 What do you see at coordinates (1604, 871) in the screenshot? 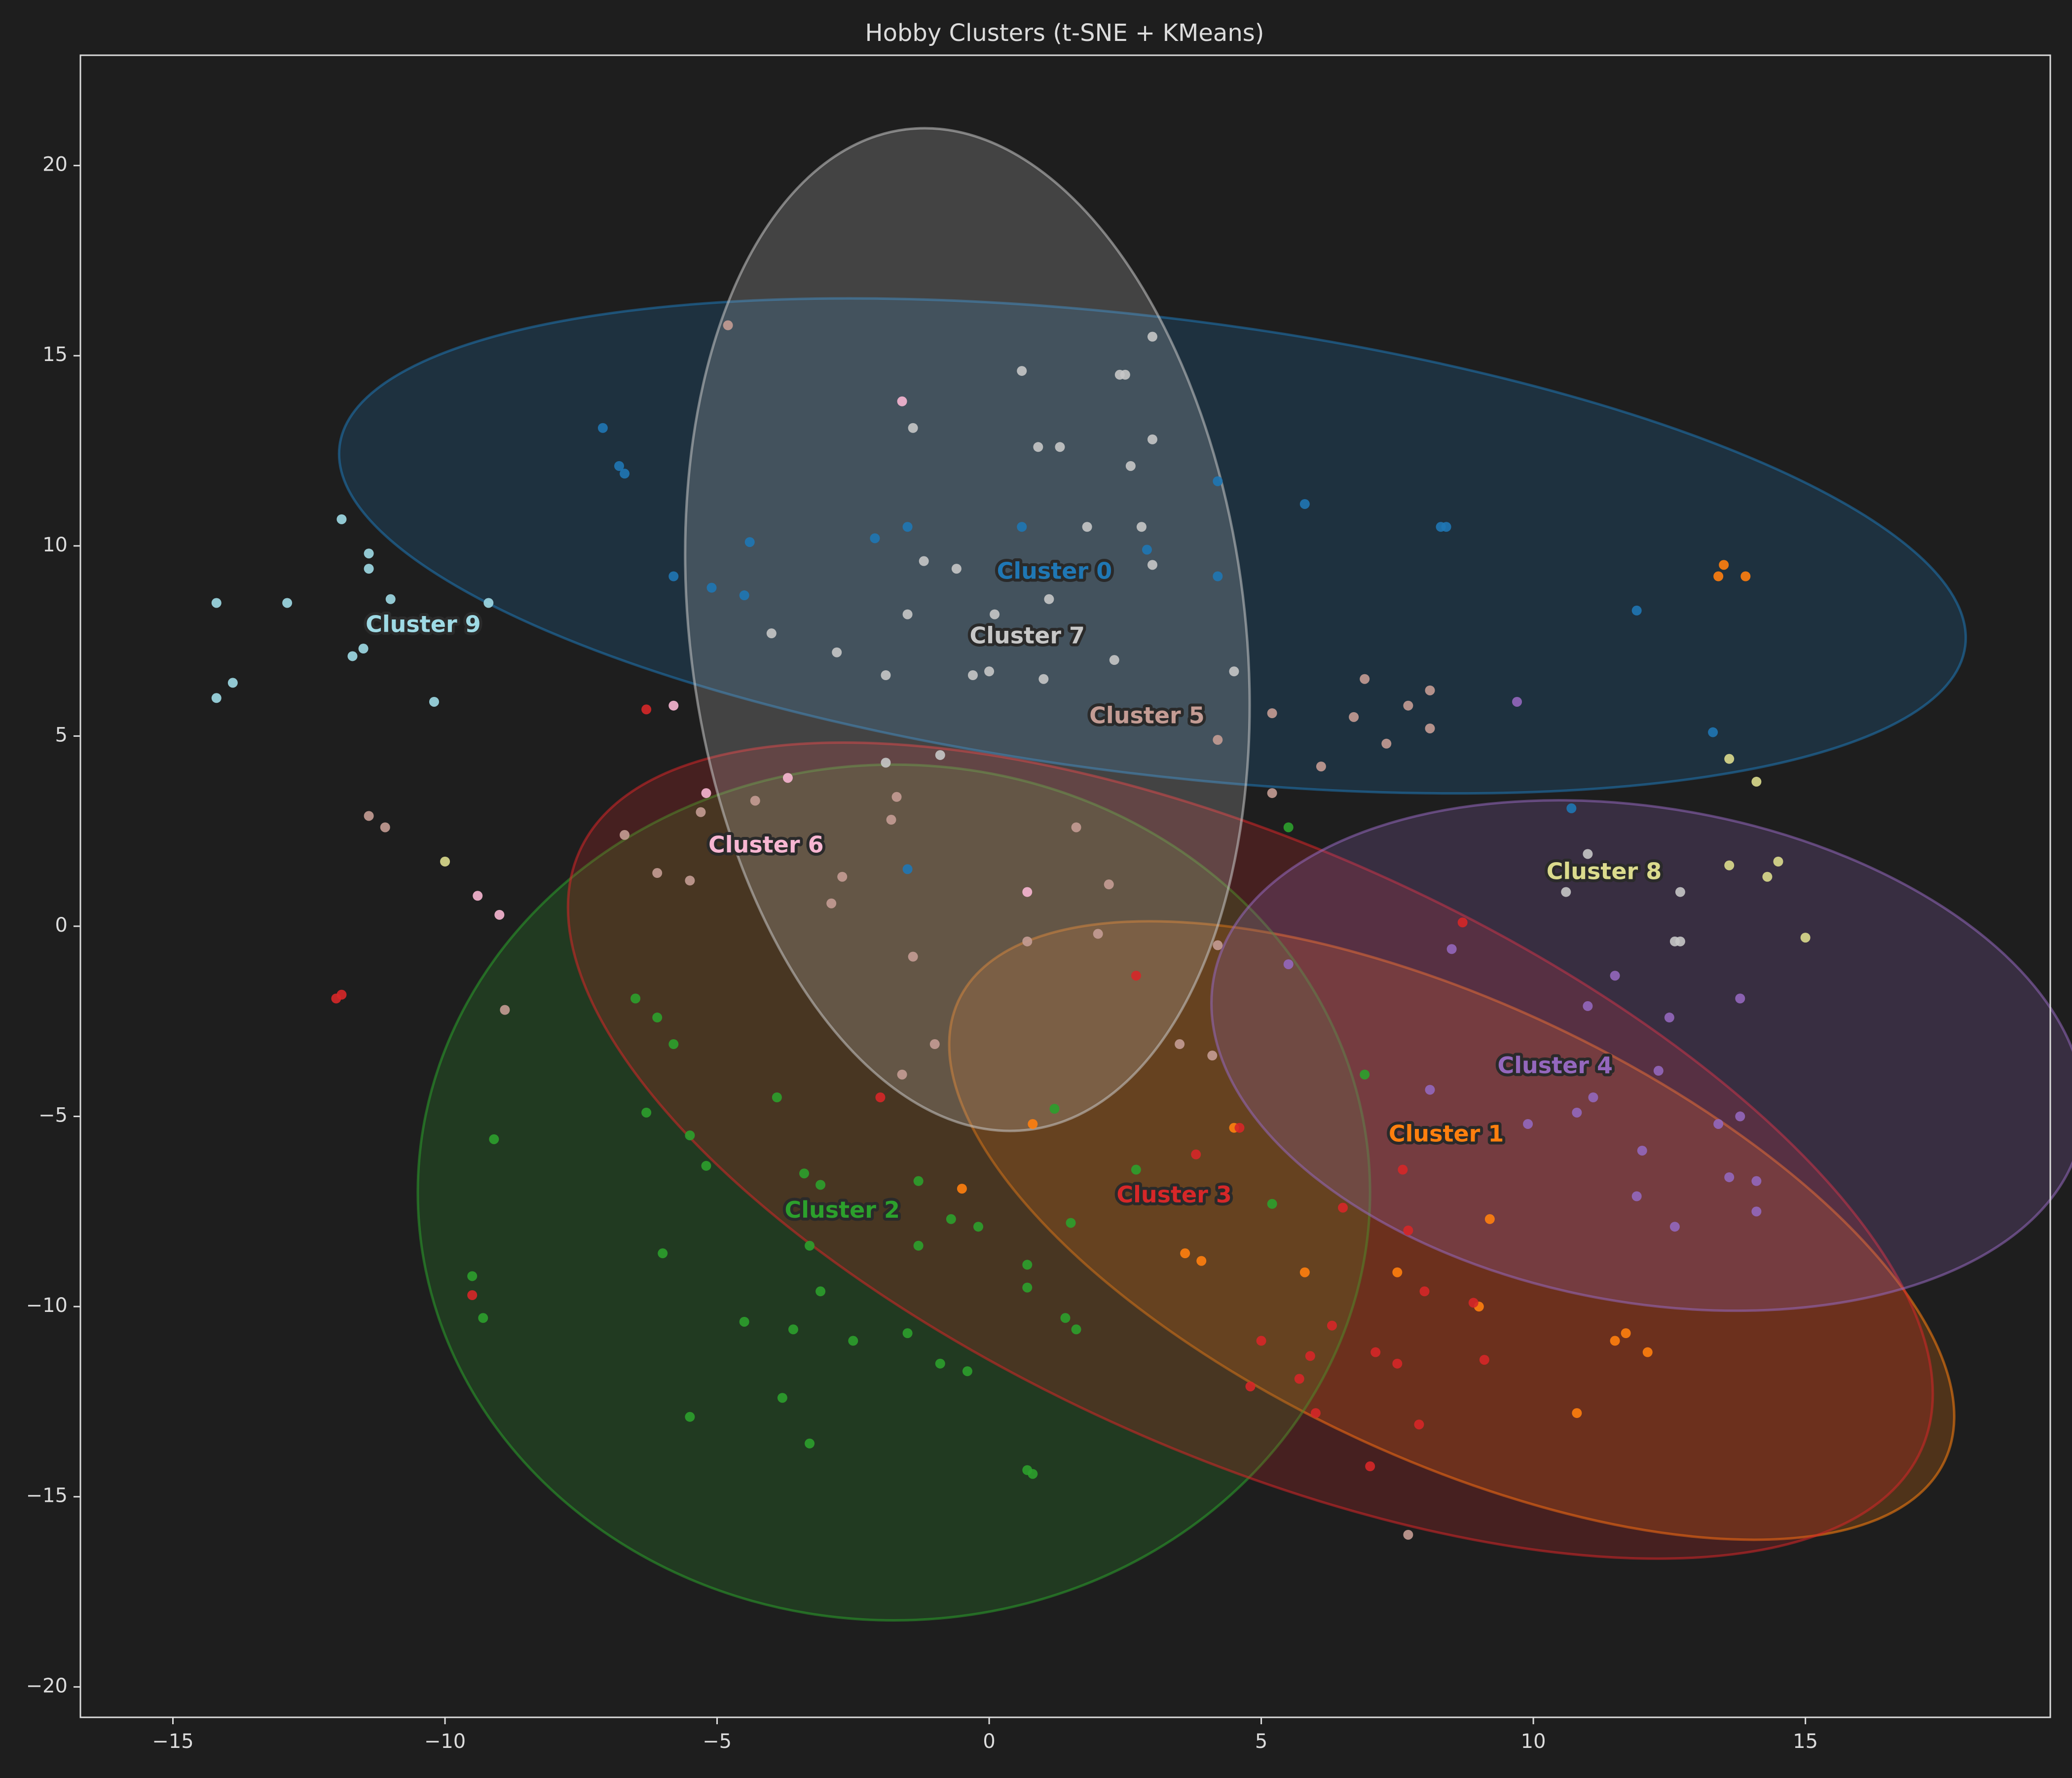
I see `cluster-label-8: Cluster 8` at bounding box center [1604, 871].